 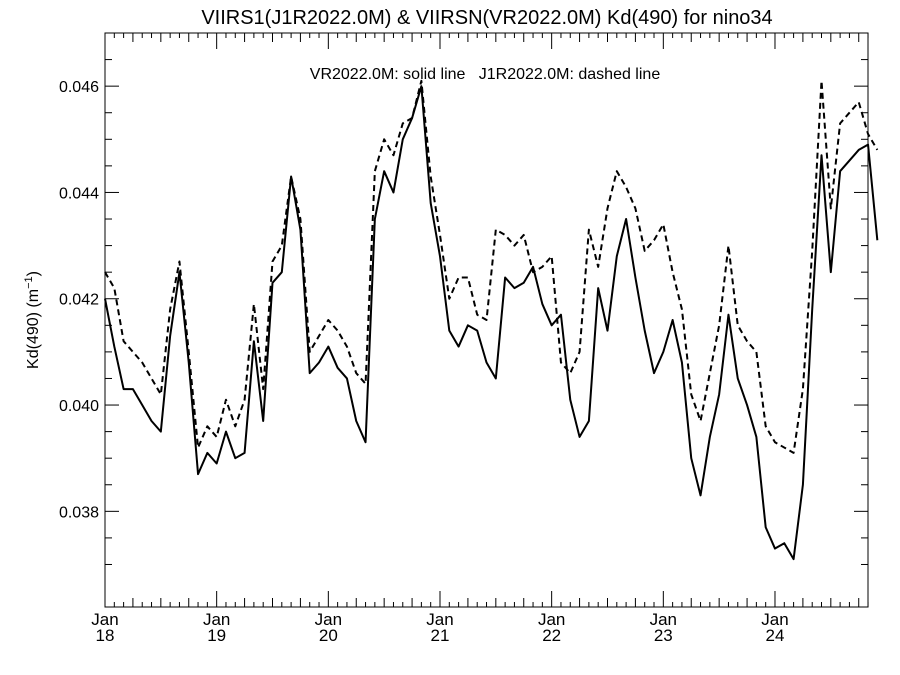 I want to click on x-tick-label-year: 19, so click(x=216, y=635).